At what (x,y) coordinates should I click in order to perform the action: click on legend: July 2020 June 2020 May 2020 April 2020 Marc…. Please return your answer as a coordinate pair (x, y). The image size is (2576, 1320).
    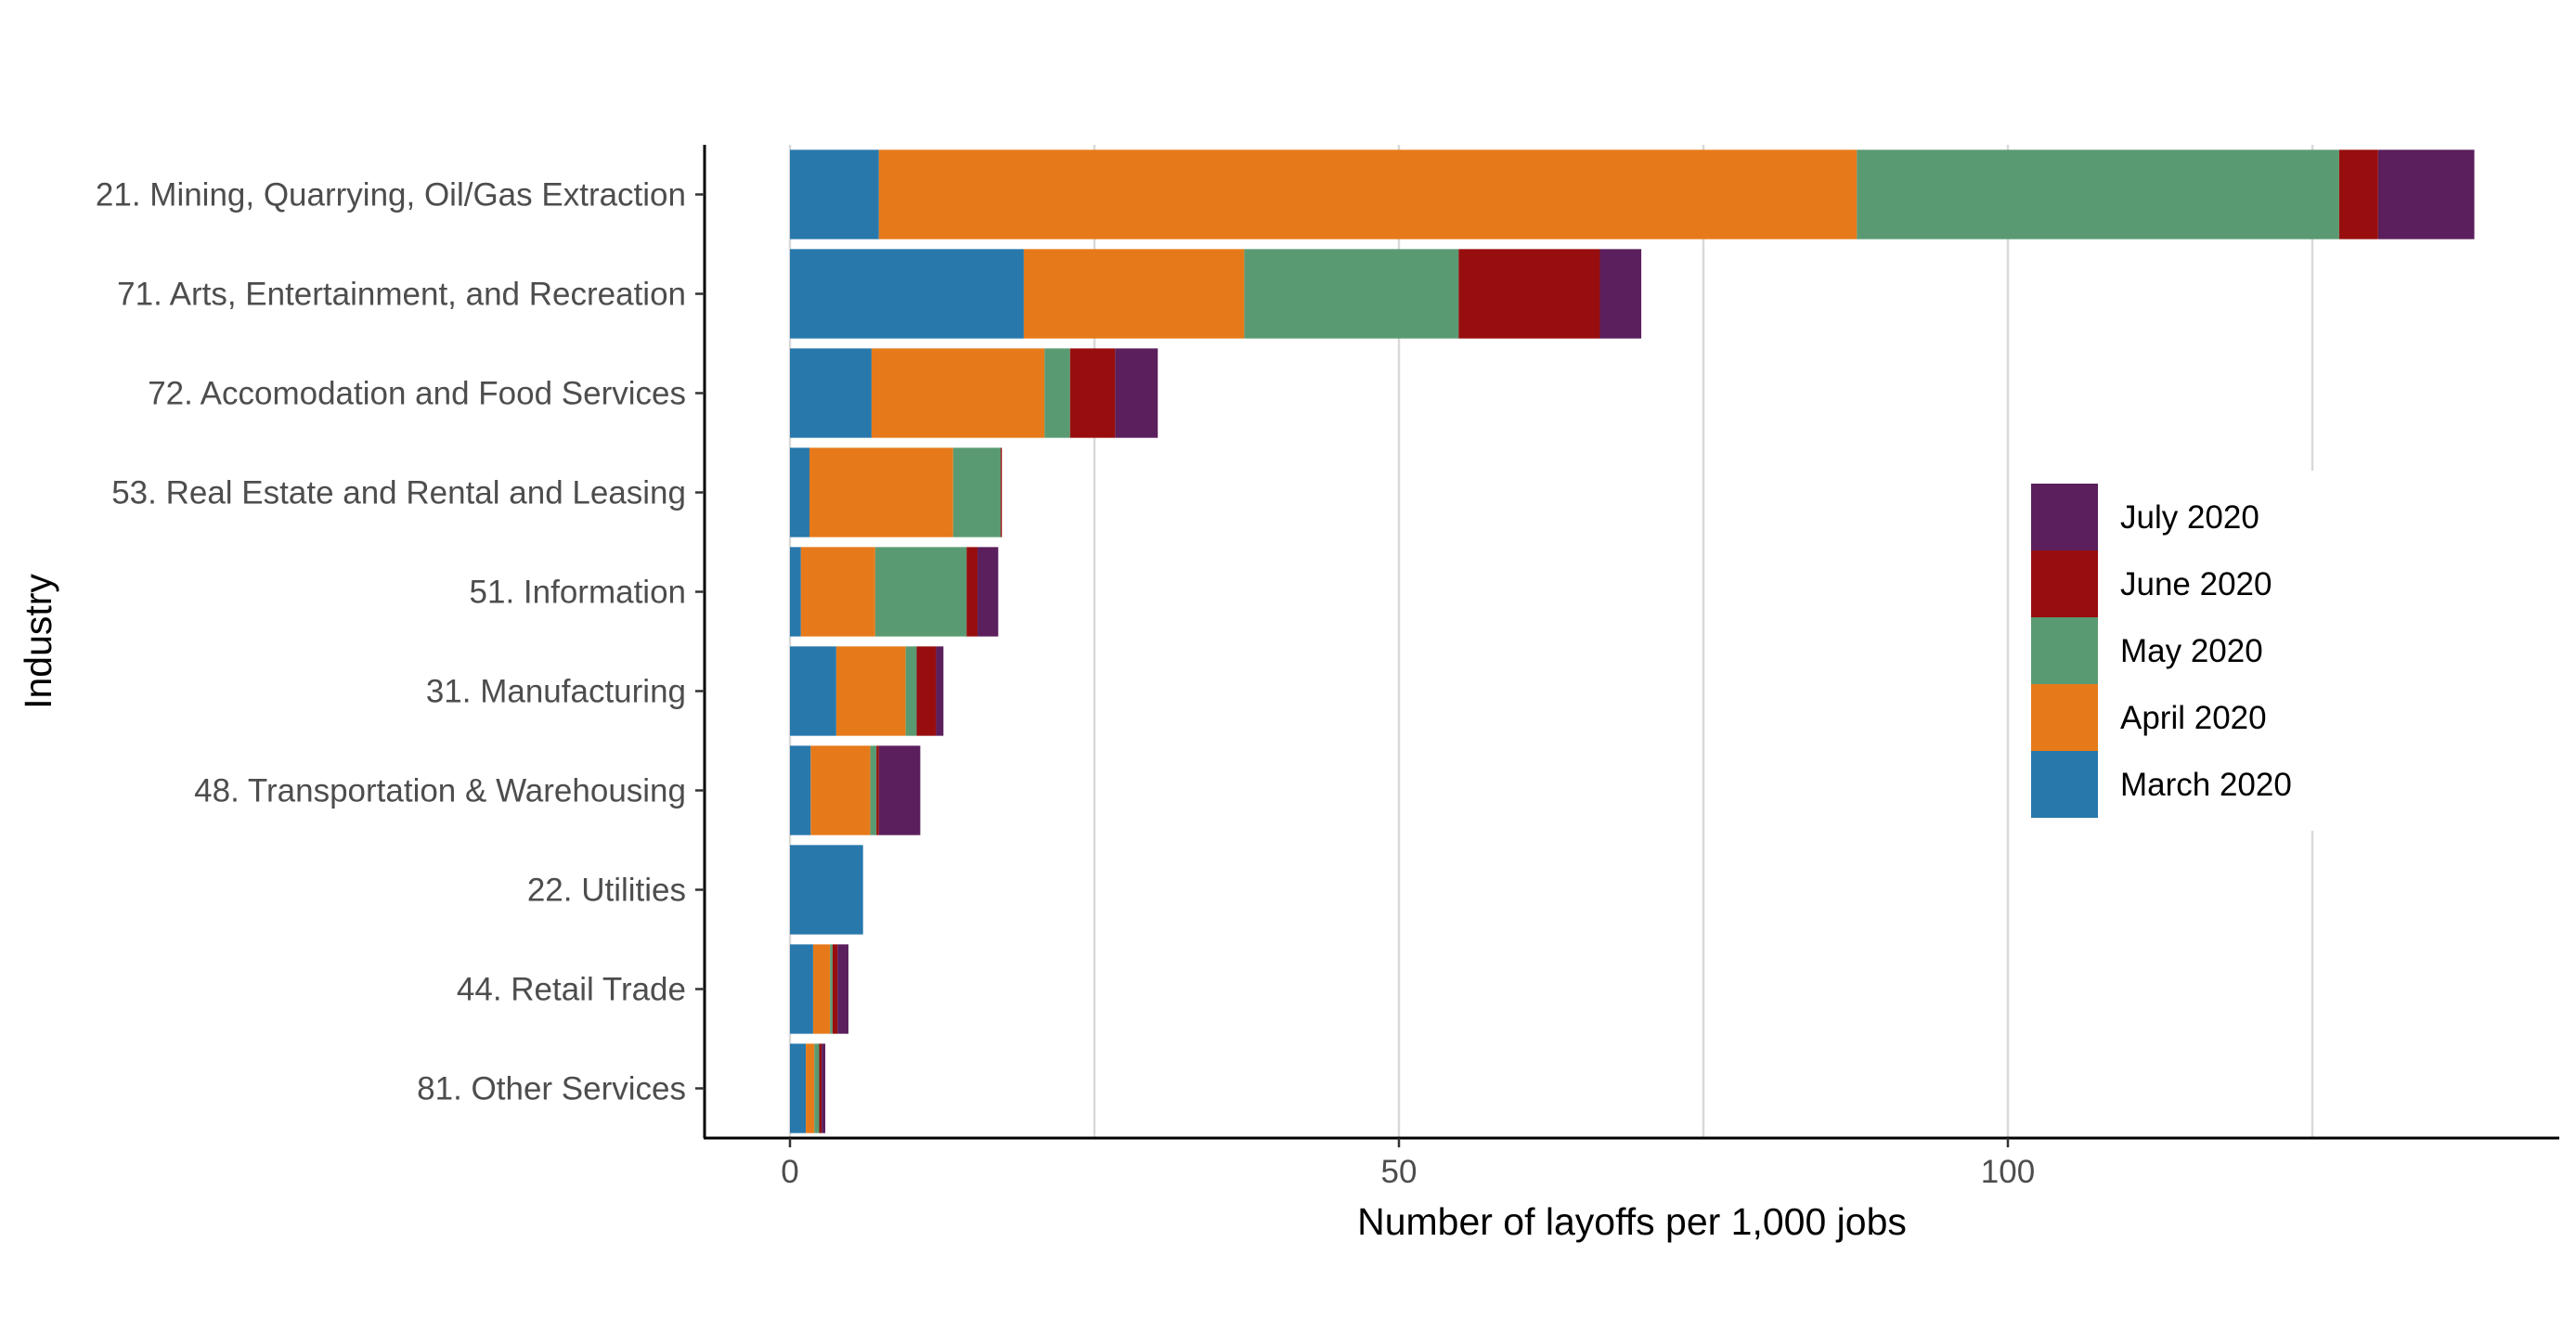
    Looking at the image, I should click on (2171, 651).